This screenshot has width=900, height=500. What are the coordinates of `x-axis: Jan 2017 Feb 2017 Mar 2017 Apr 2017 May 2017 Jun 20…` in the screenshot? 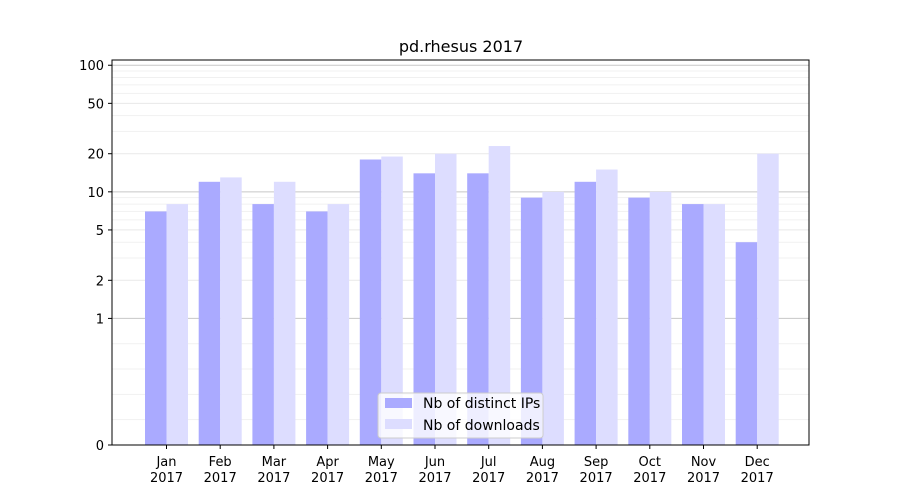 It's located at (462, 465).